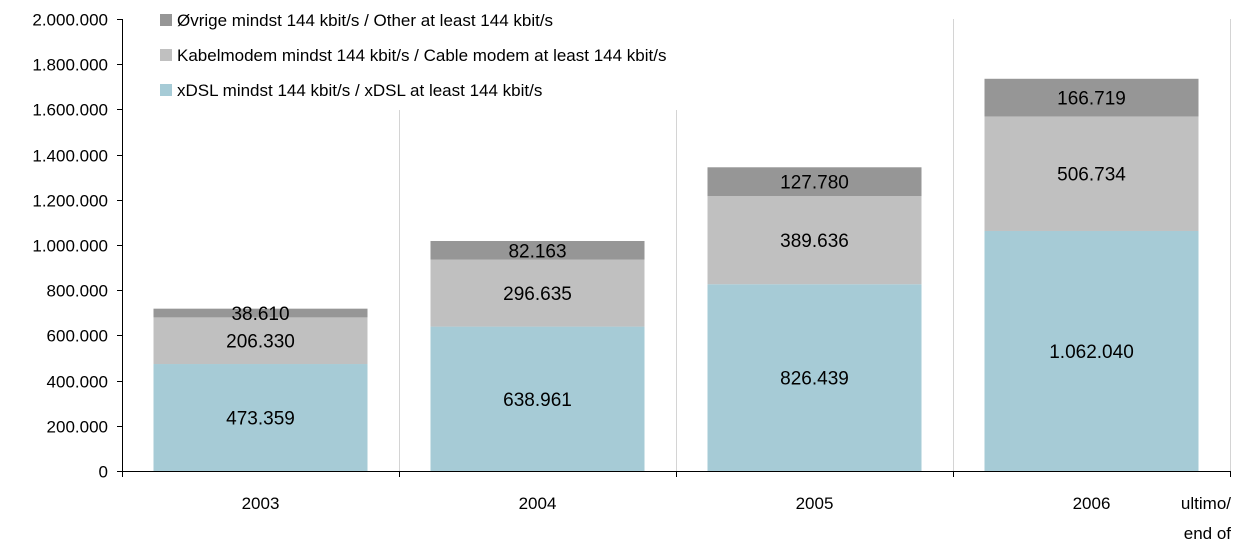 The height and width of the screenshot is (544, 1239). I want to click on data-label: 206.330, so click(260, 342).